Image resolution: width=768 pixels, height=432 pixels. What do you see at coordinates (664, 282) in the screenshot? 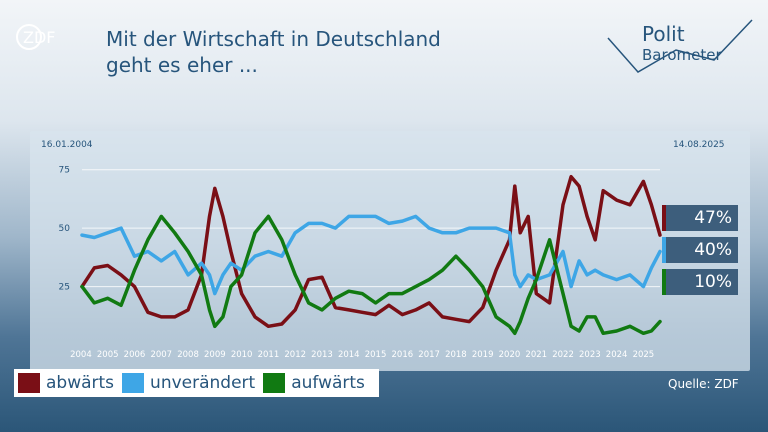
I see `latest-chip-aufwaerts` at bounding box center [664, 282].